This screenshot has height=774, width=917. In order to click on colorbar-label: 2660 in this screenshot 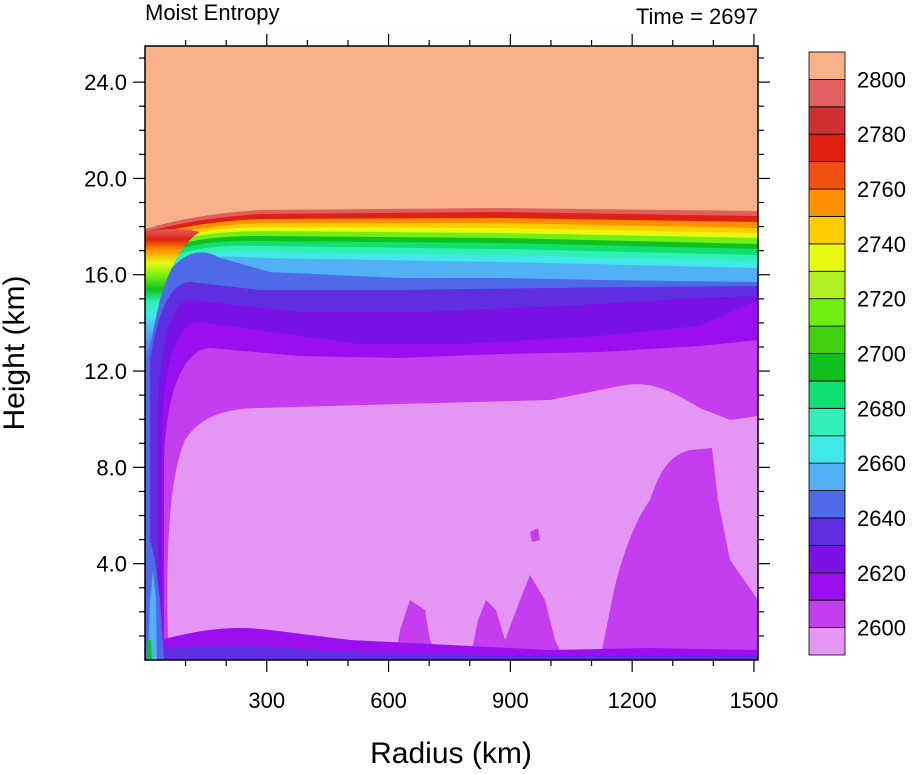, I will do `click(881, 463)`.